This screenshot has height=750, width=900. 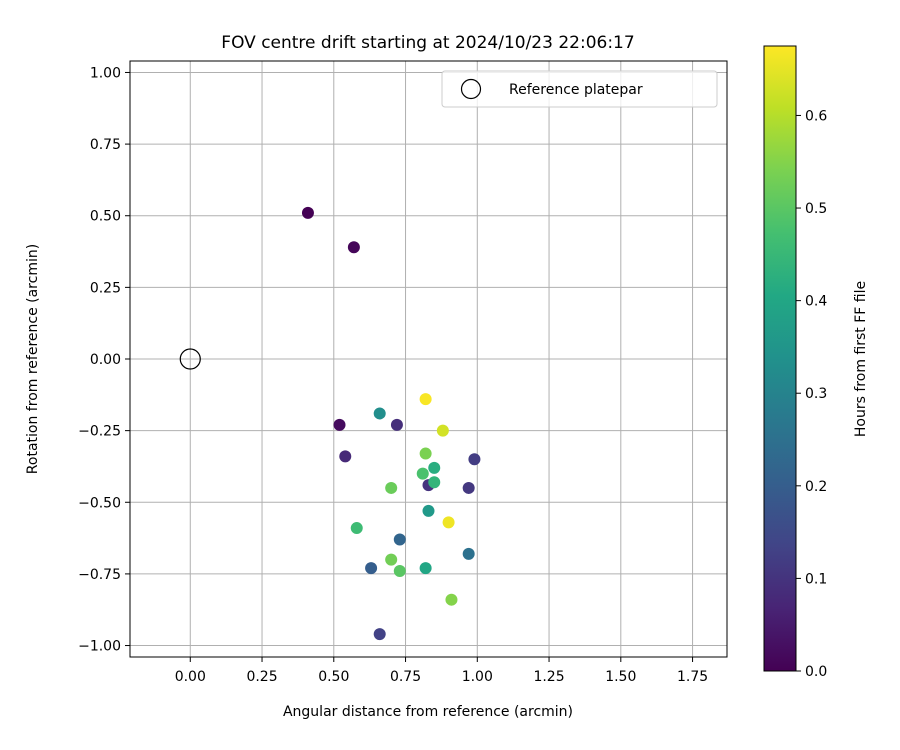 I want to click on scatter-points, so click(x=391, y=423).